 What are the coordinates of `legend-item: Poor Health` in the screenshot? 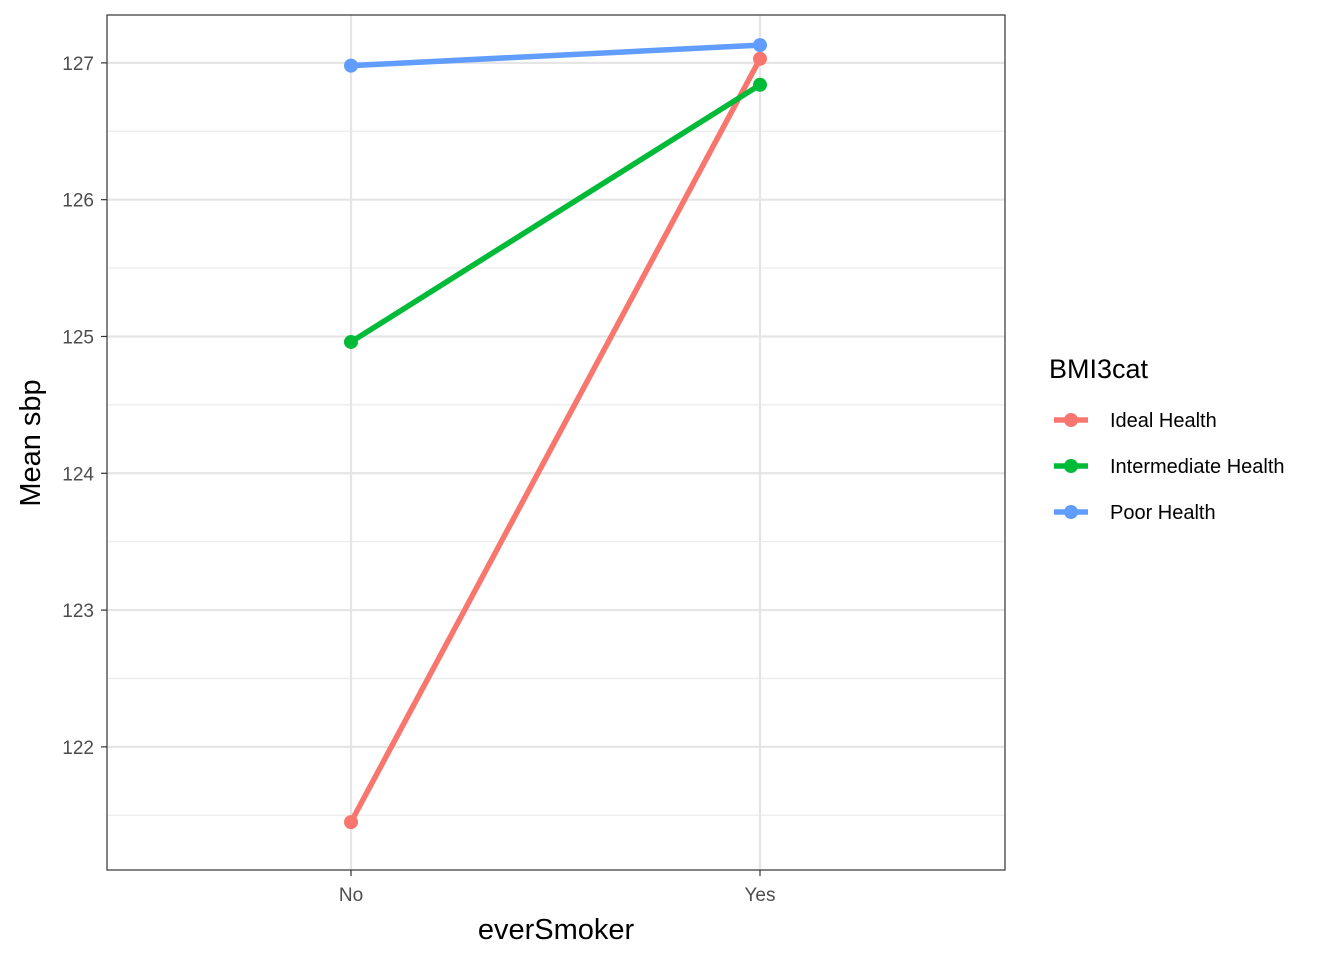 It's located at (1135, 513).